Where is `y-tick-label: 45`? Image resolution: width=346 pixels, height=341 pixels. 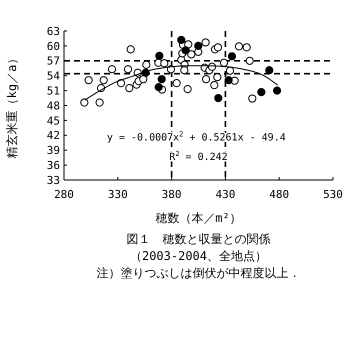
y-tick-label: 45 is located at coordinates (53, 121).